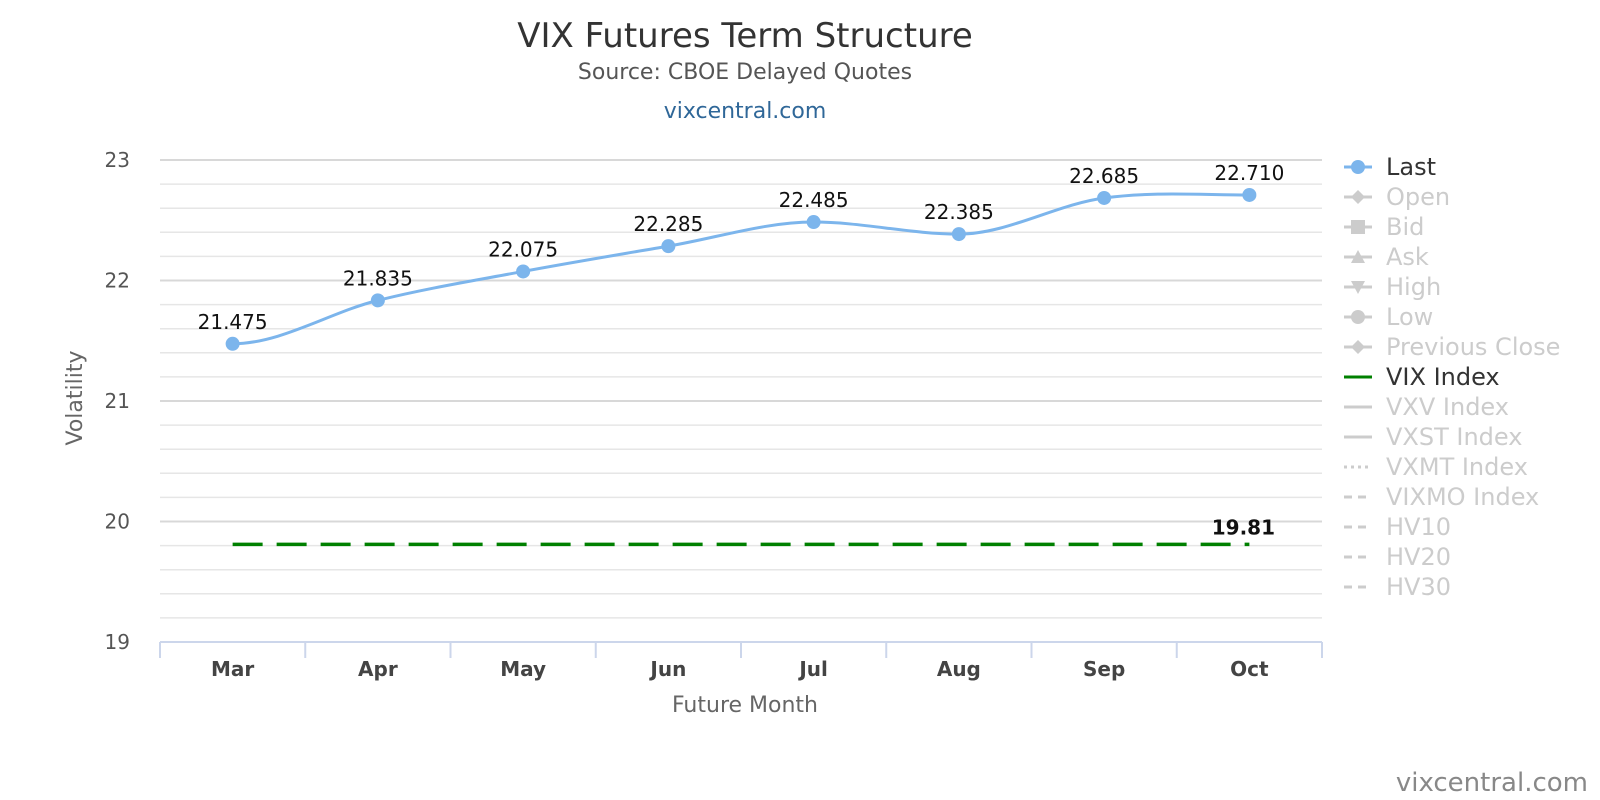 The width and height of the screenshot is (1600, 800). What do you see at coordinates (741, 661) in the screenshot?
I see `x-axis: Mar Apr May Jun Jul Aug Sep Oct` at bounding box center [741, 661].